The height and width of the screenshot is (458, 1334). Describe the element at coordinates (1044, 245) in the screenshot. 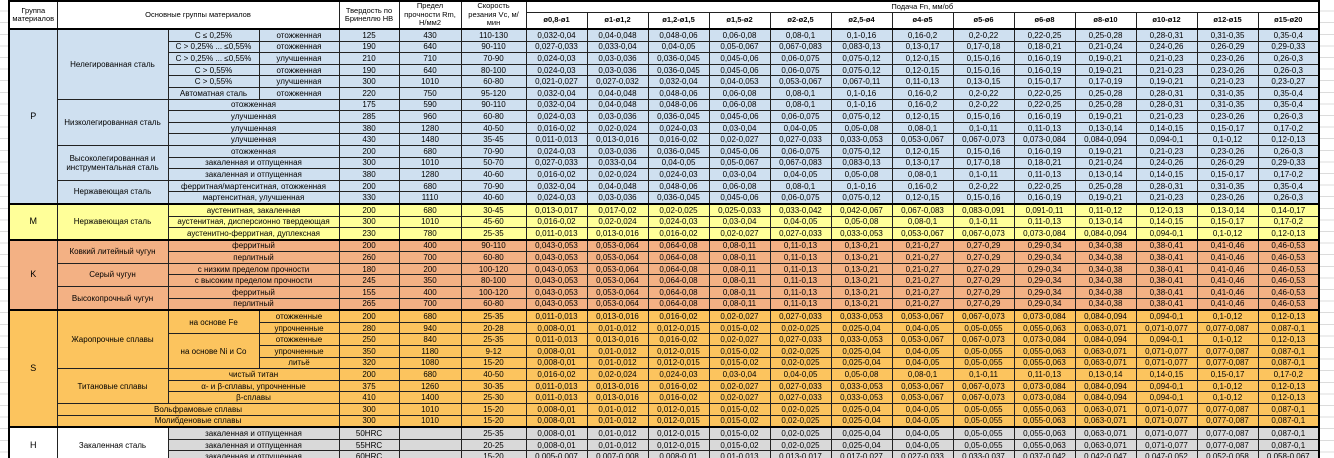

I see `feed-cell: 0,29-0,34` at that location.